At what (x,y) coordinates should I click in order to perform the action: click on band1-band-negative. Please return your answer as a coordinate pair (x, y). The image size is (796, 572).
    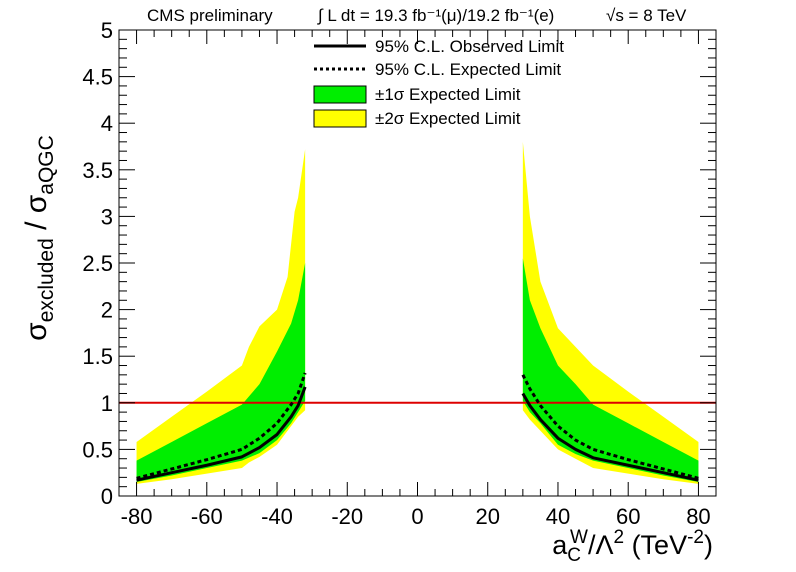
    Looking at the image, I should click on (221, 373).